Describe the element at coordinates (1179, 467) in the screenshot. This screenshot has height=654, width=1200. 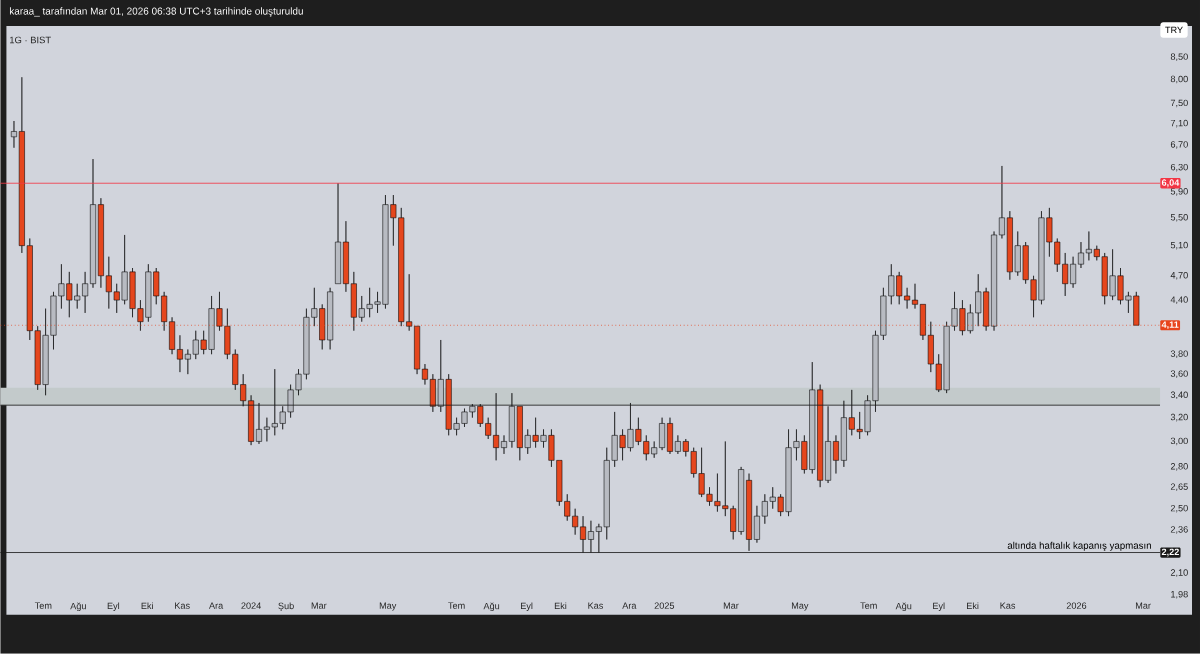
I see `y-tick-label: 2,80` at that location.